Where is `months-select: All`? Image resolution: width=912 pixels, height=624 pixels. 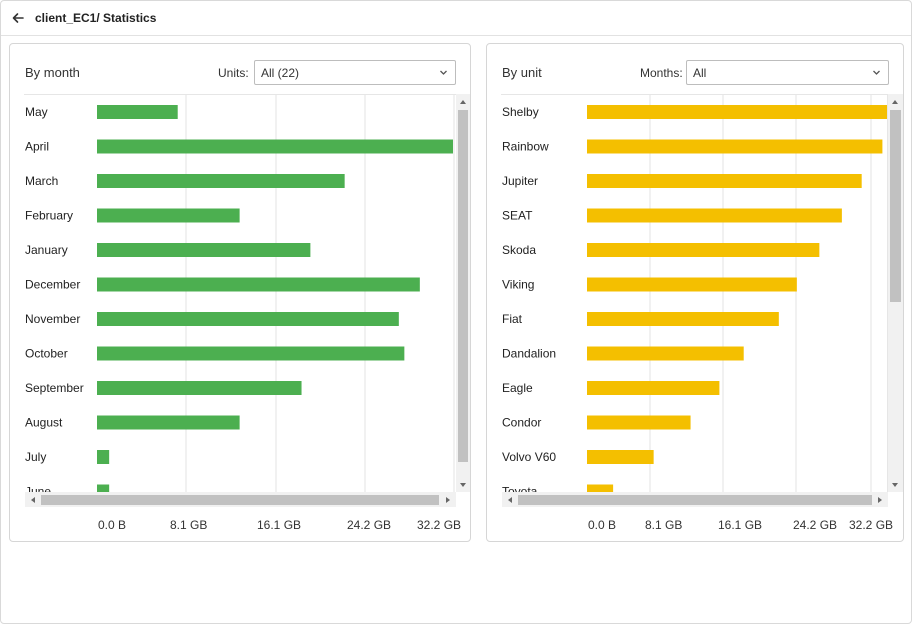
months-select: All is located at coordinates (787, 72).